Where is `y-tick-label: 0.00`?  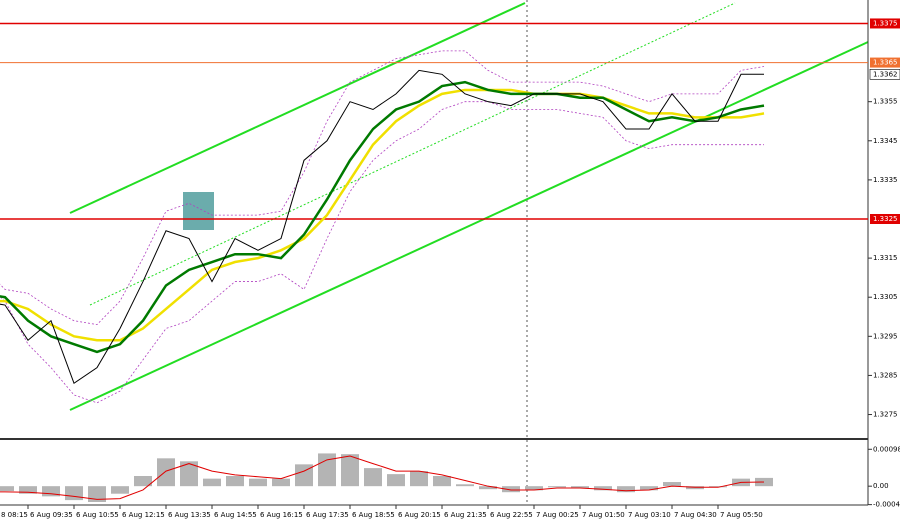
y-tick-label: 0.00 is located at coordinates (881, 486).